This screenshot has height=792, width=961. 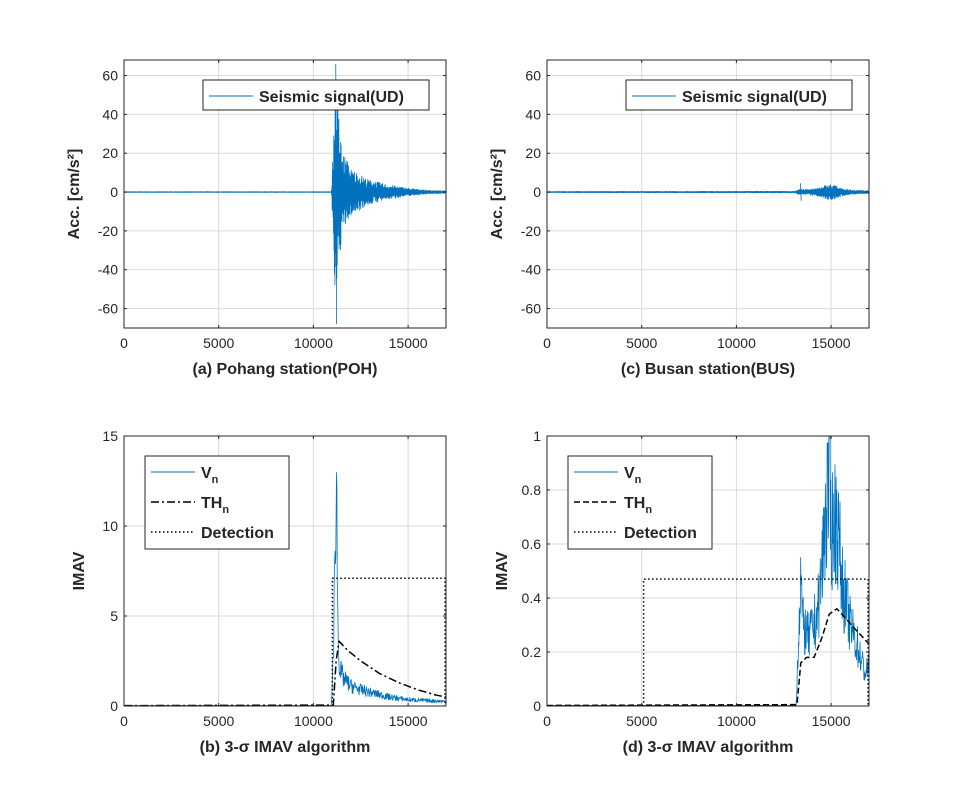 I want to click on y-tick-label: 5, so click(x=114, y=616).